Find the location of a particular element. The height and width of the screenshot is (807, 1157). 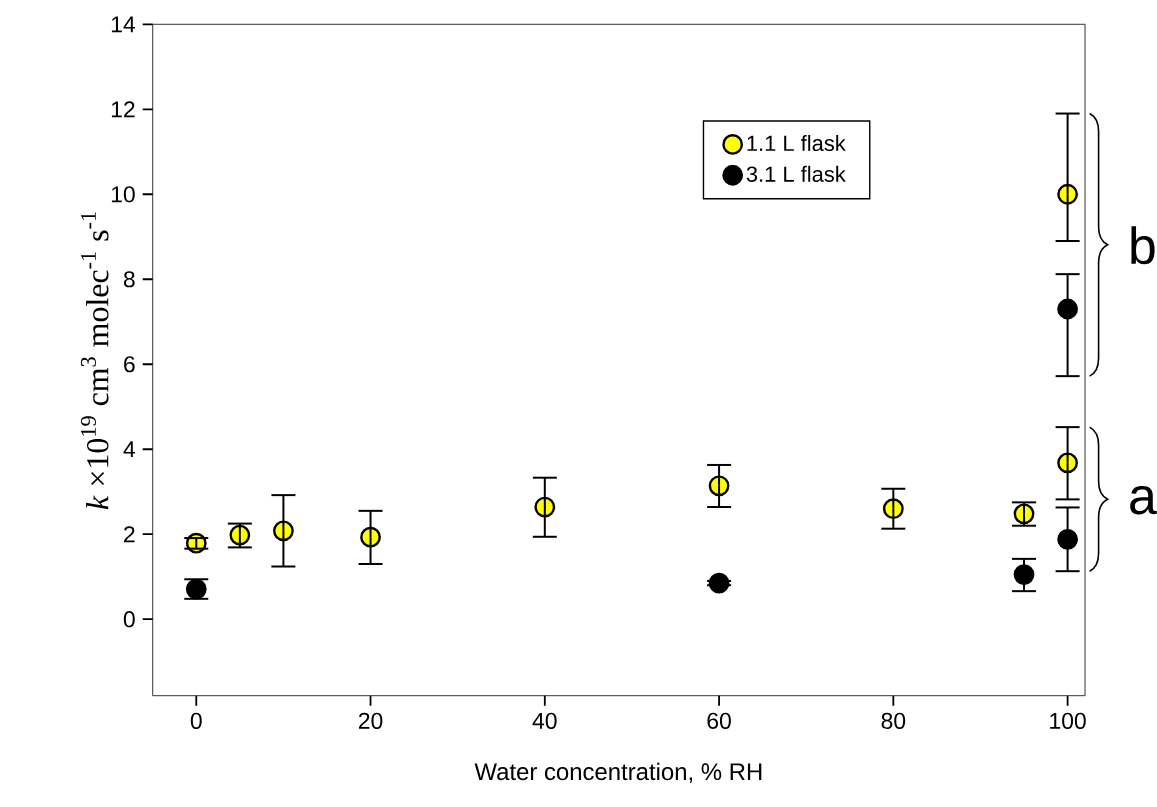

y-tick-label: 12 is located at coordinates (123, 109).